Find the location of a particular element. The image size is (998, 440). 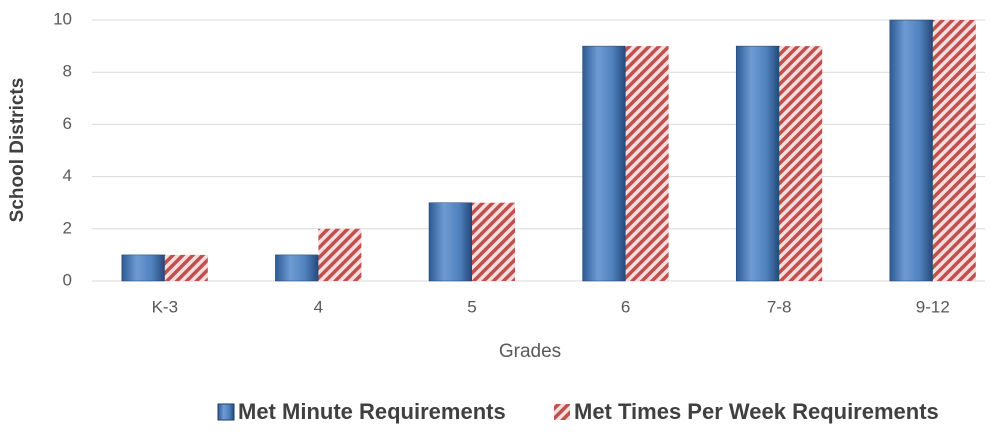

y-tick-label: 10 is located at coordinates (62, 18).